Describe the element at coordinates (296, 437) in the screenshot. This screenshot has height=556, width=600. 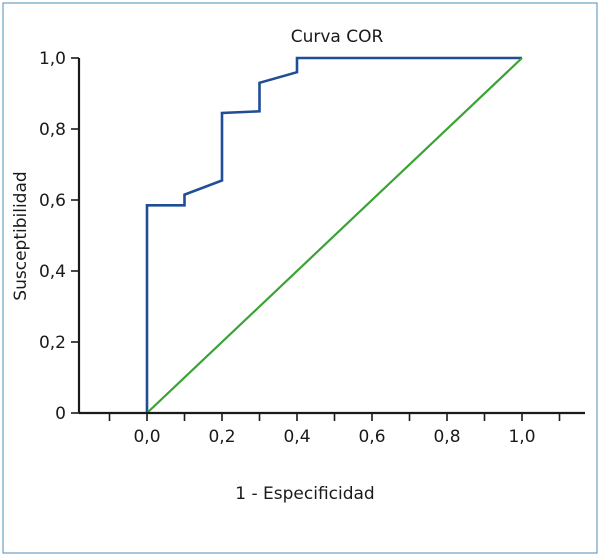
I see `x-tick-label: 0,4` at that location.